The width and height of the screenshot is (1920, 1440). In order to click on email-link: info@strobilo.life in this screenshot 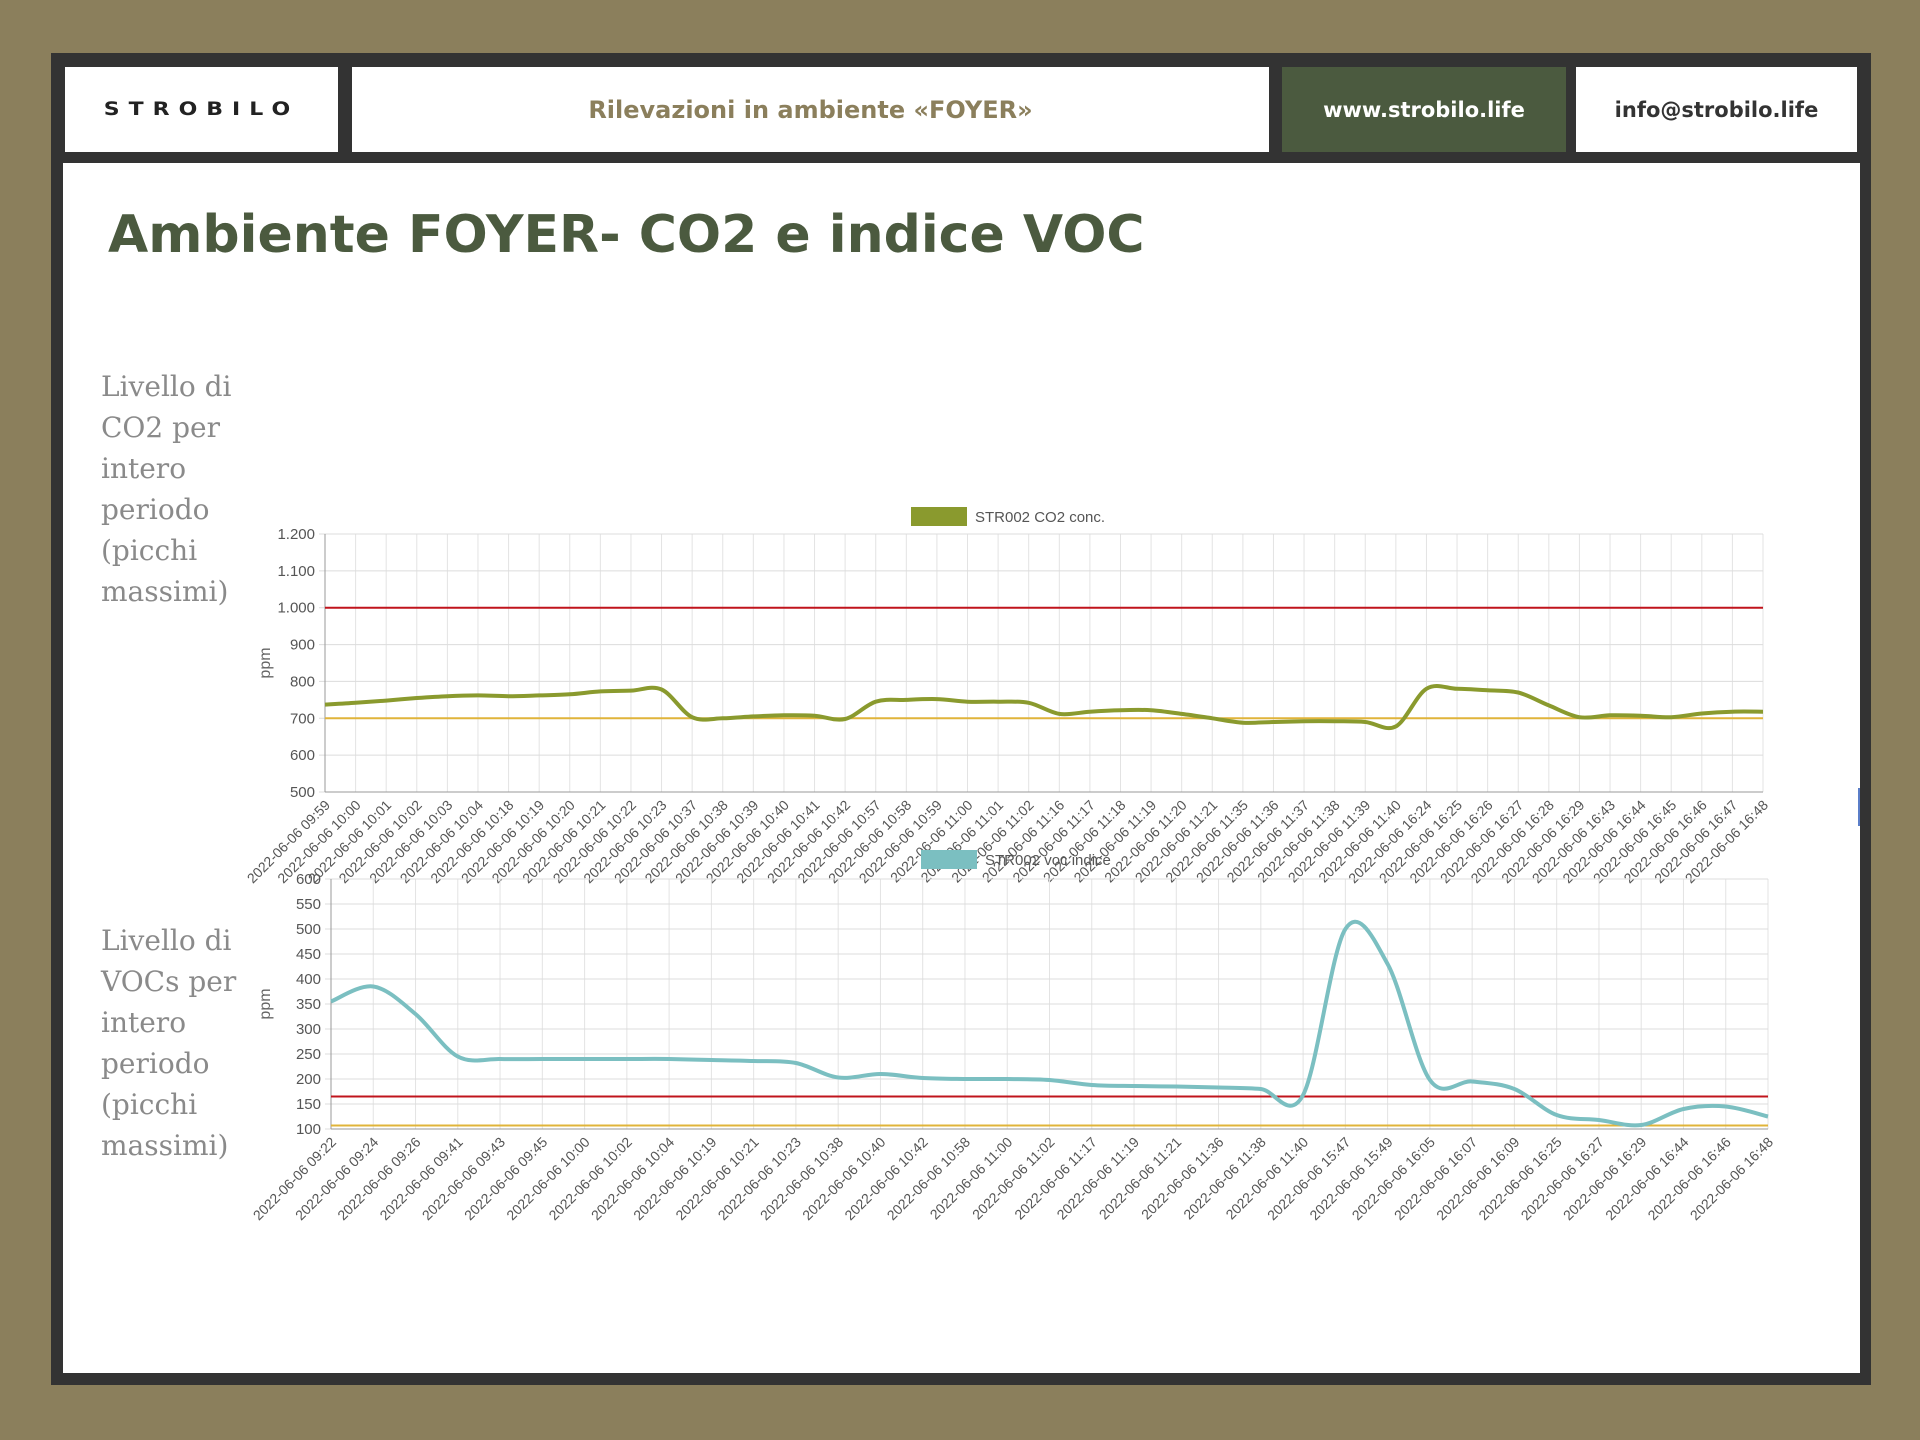, I will do `click(1716, 109)`.